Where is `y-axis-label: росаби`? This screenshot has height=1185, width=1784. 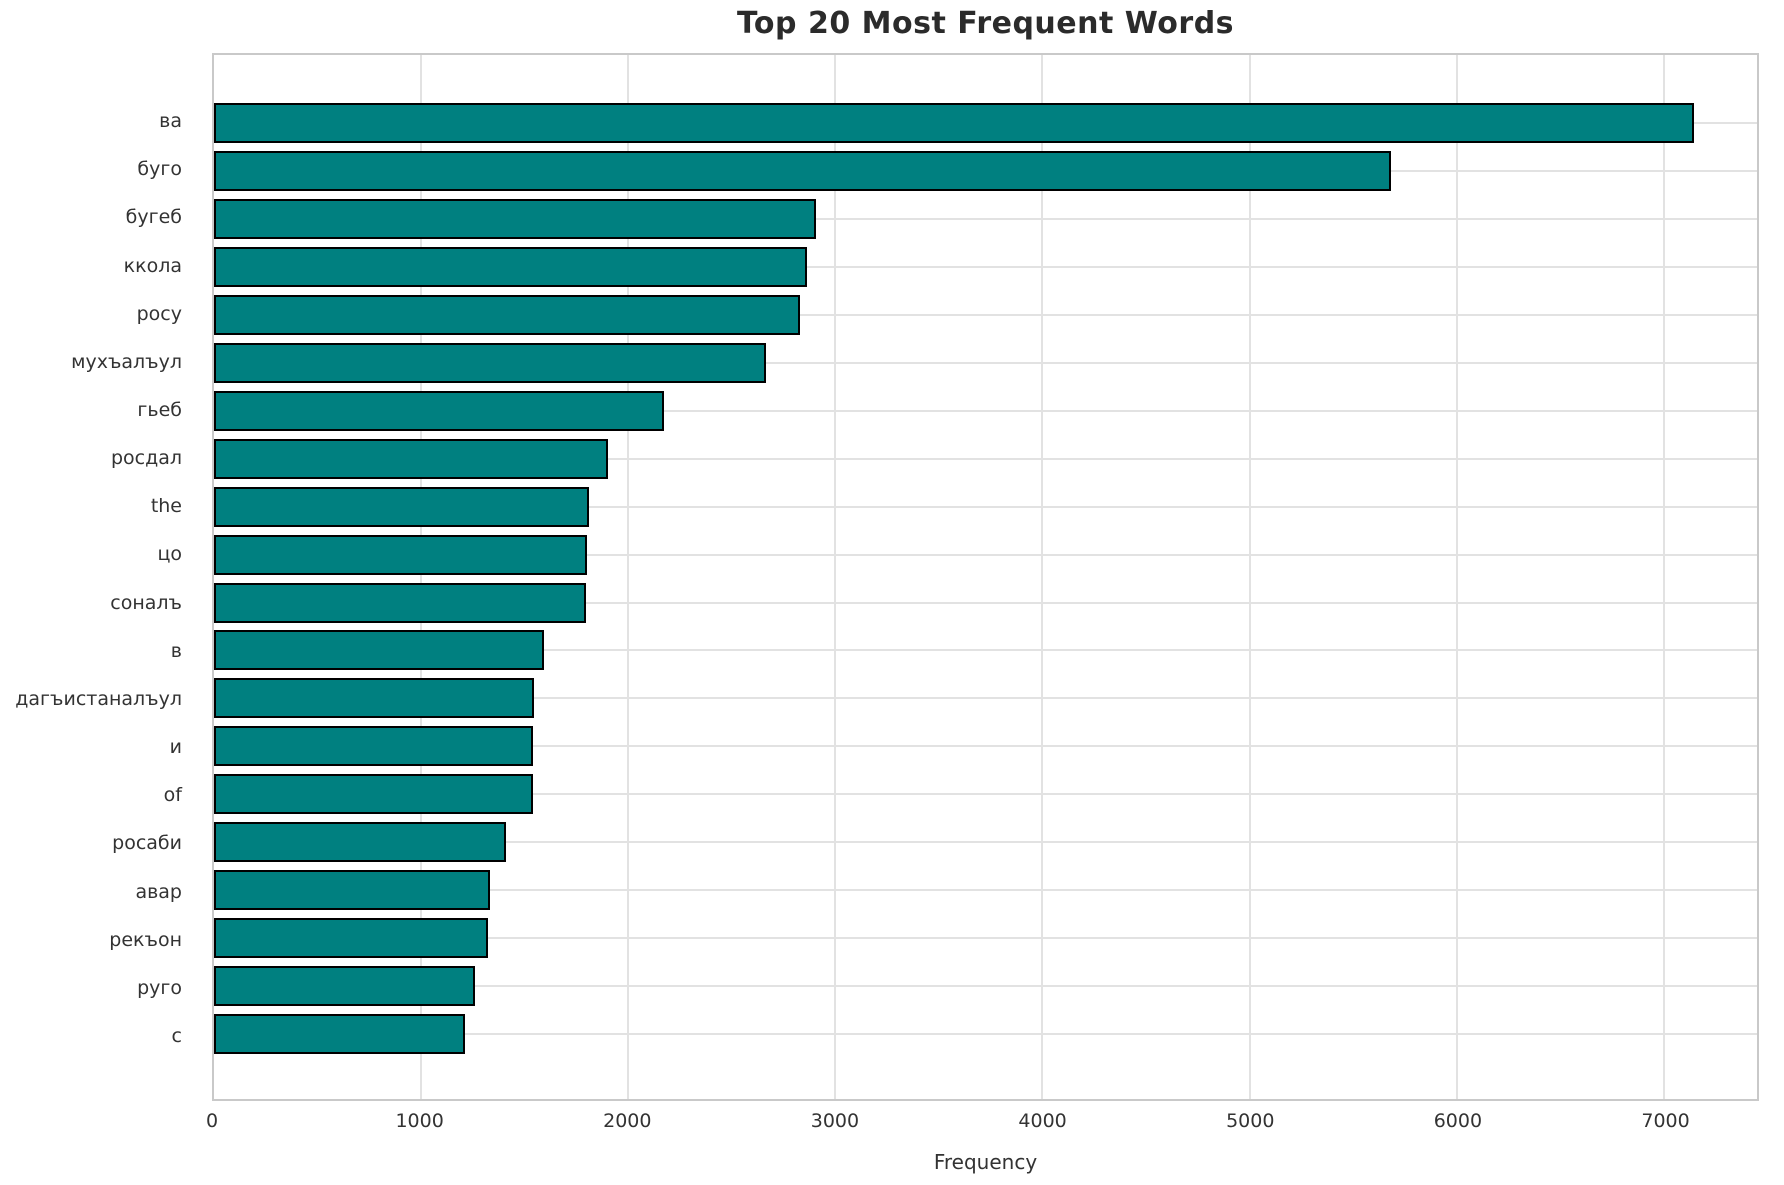 y-axis-label: росаби is located at coordinates (147, 843).